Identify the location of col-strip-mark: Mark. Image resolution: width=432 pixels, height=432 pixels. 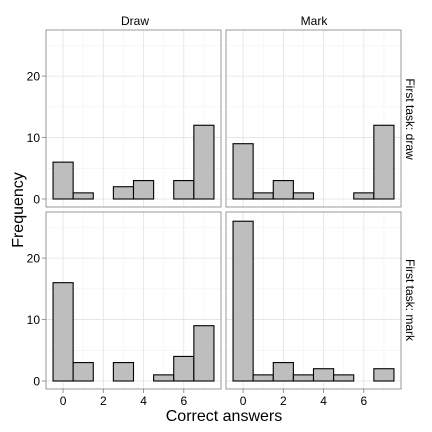
(315, 21).